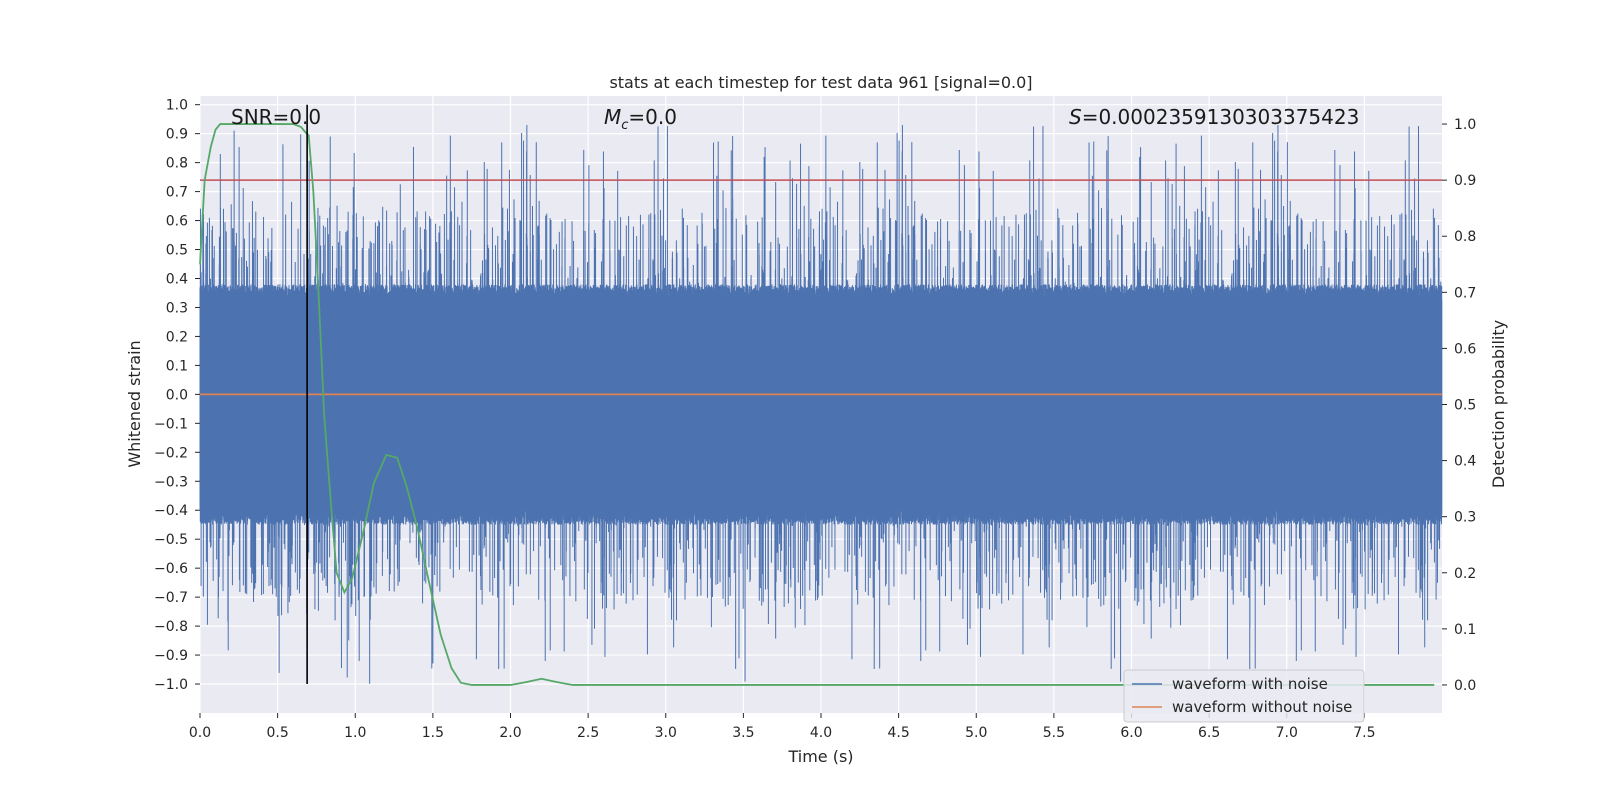 The image size is (1600, 800). I want to click on x-tick-label-5: 2.5, so click(588, 733).